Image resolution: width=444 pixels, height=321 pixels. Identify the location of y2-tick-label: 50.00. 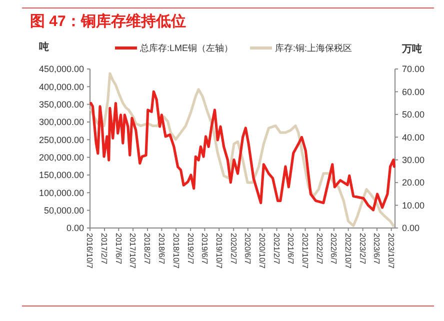
(413, 115).